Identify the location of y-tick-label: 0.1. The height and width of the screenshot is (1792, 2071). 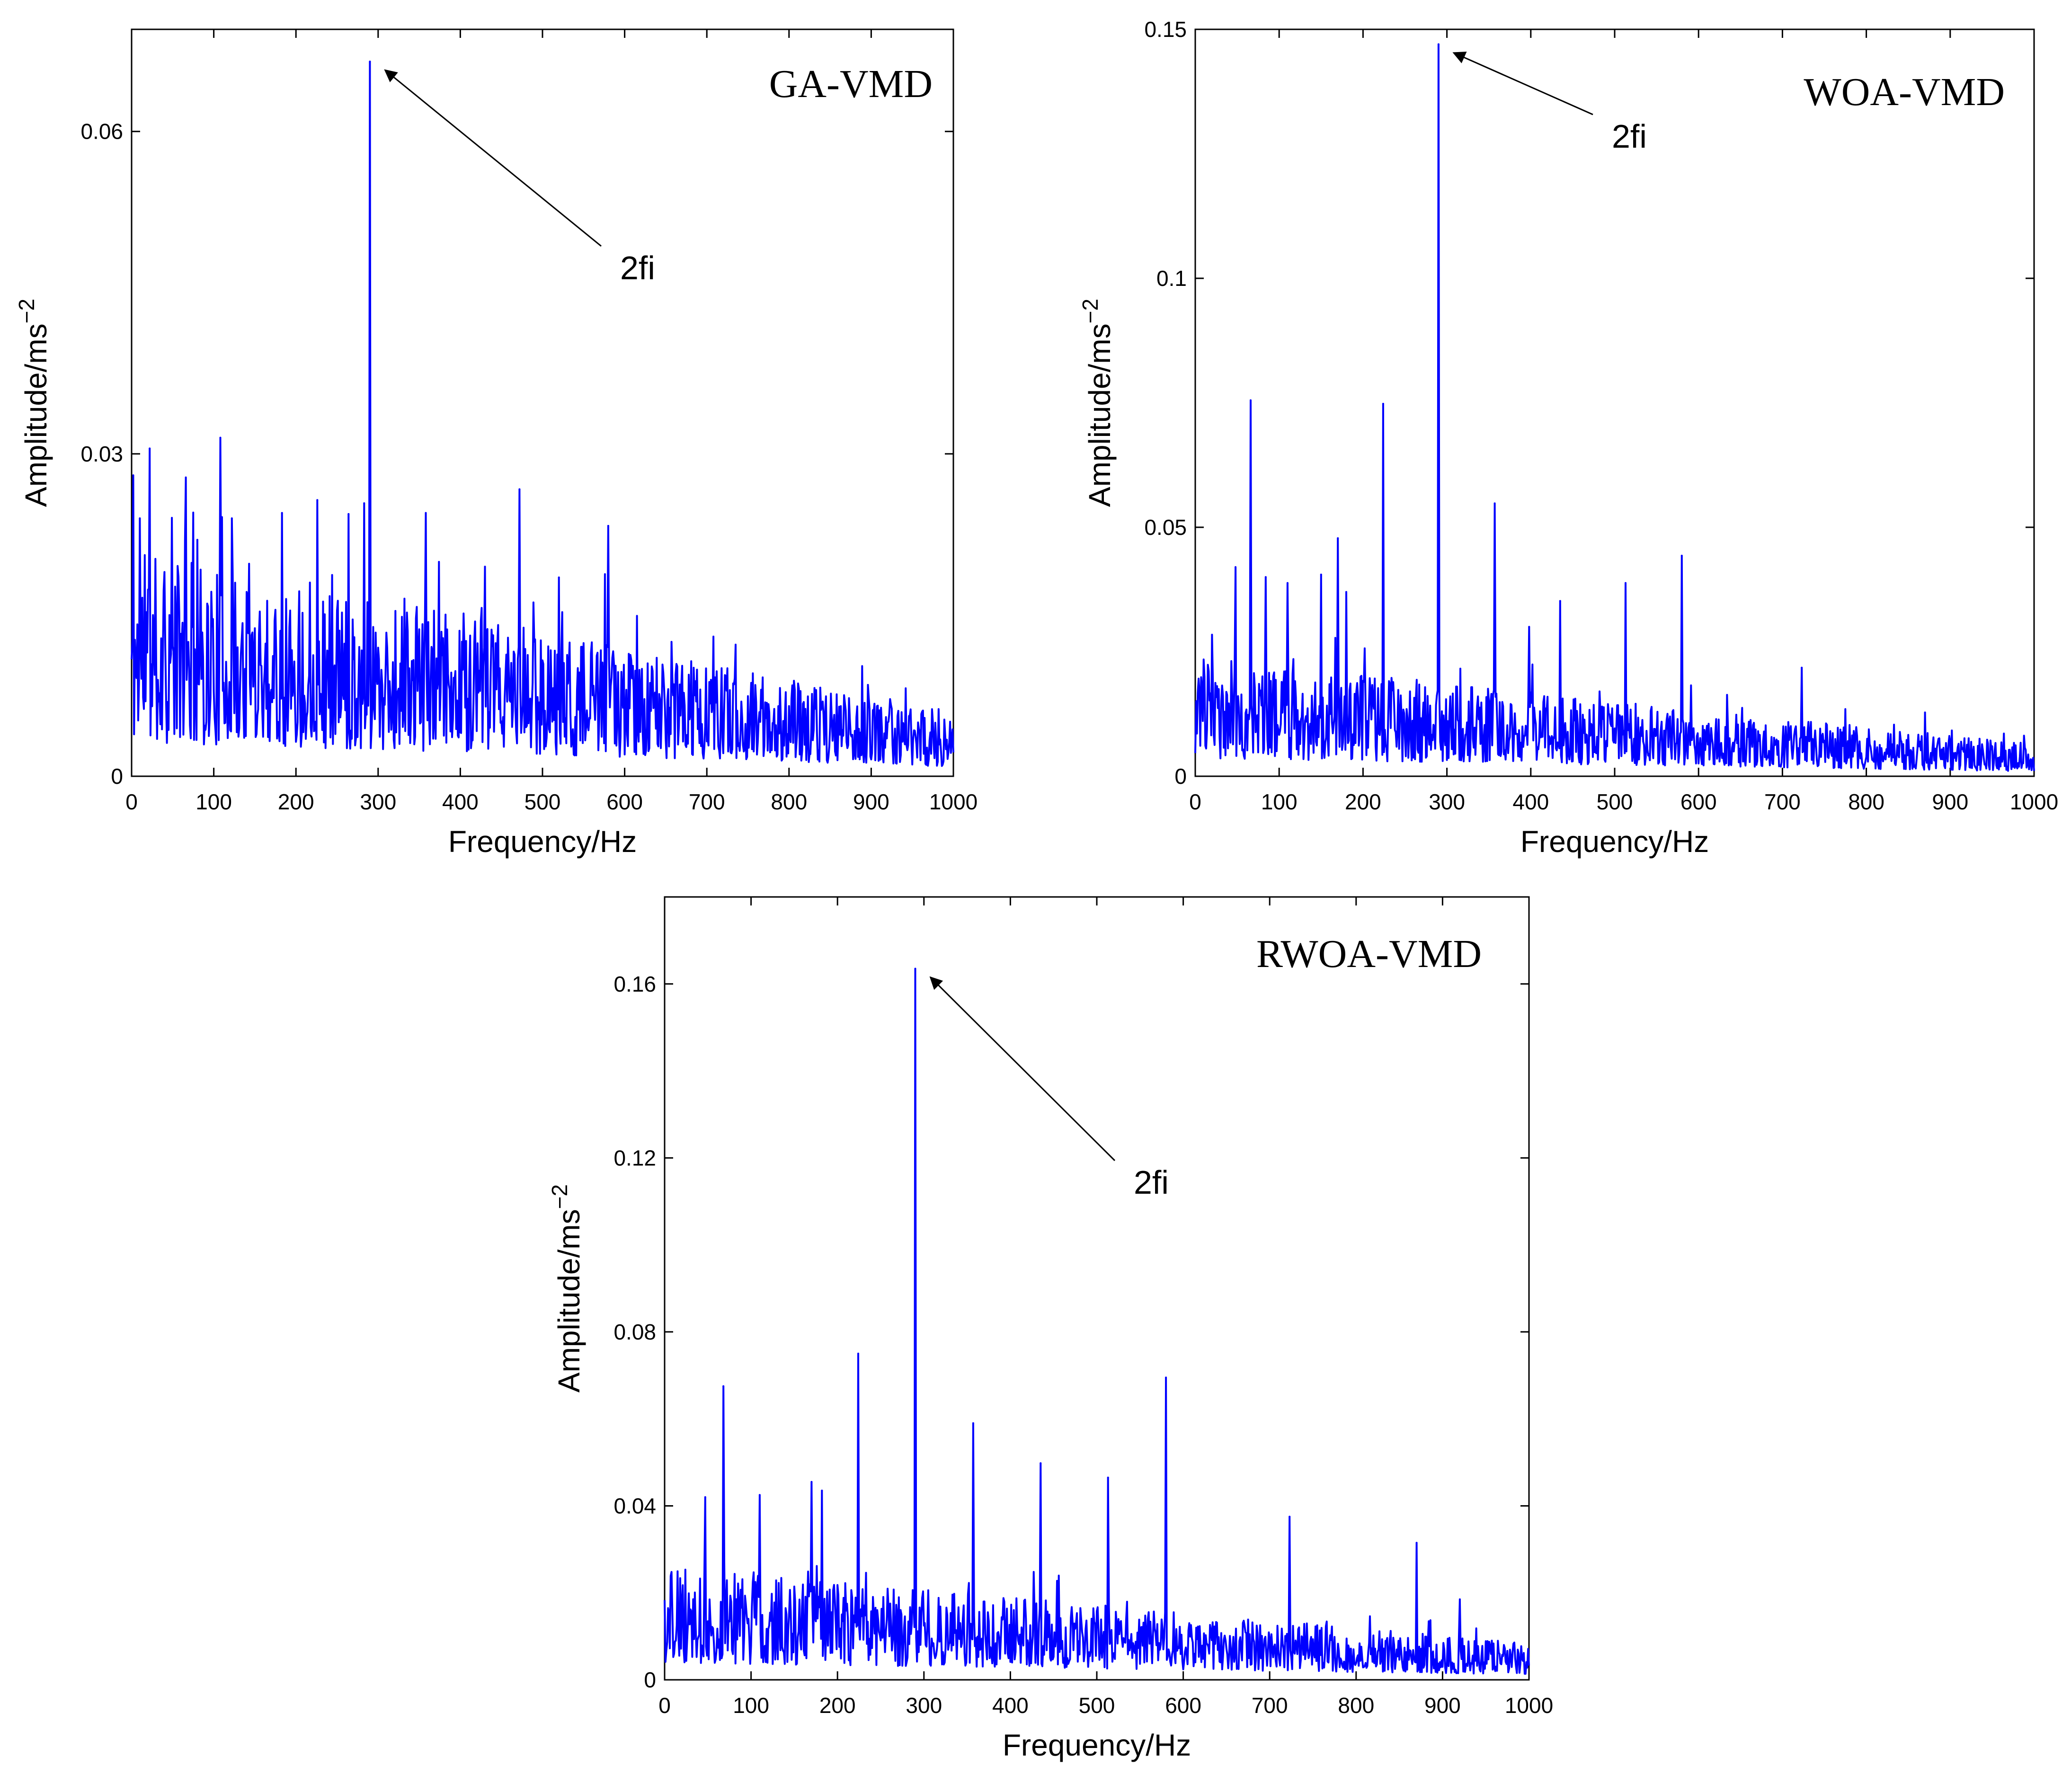
(1171, 278).